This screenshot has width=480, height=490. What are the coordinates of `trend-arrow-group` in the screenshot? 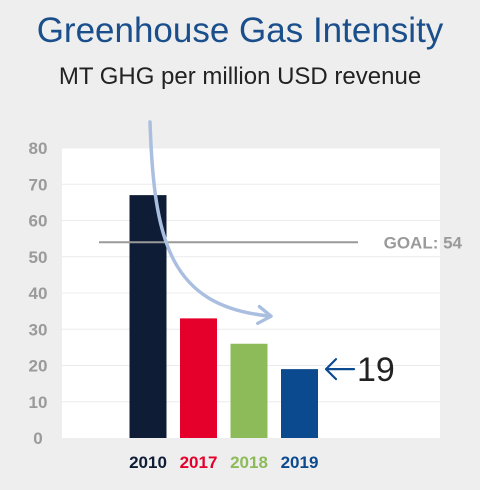 It's located at (210, 222).